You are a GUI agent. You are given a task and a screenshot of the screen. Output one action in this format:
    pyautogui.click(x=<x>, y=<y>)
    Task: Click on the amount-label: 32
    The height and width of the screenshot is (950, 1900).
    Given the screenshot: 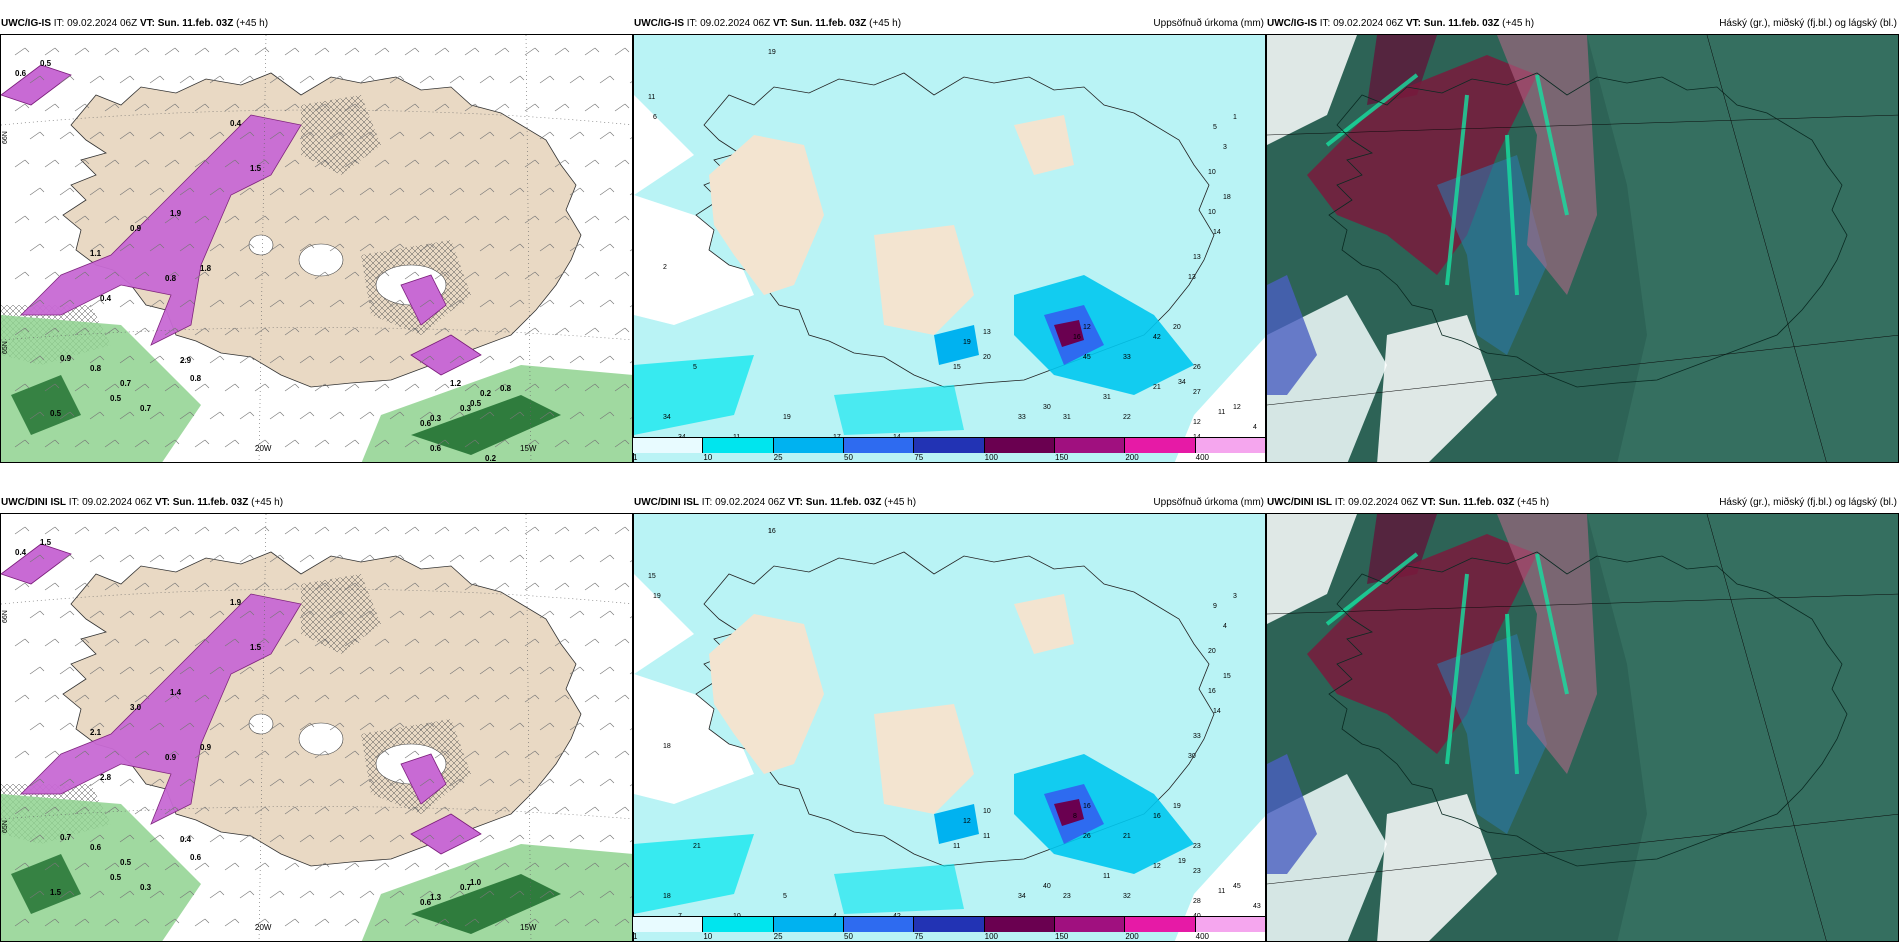 What is the action you would take?
    pyautogui.click(x=1127, y=896)
    